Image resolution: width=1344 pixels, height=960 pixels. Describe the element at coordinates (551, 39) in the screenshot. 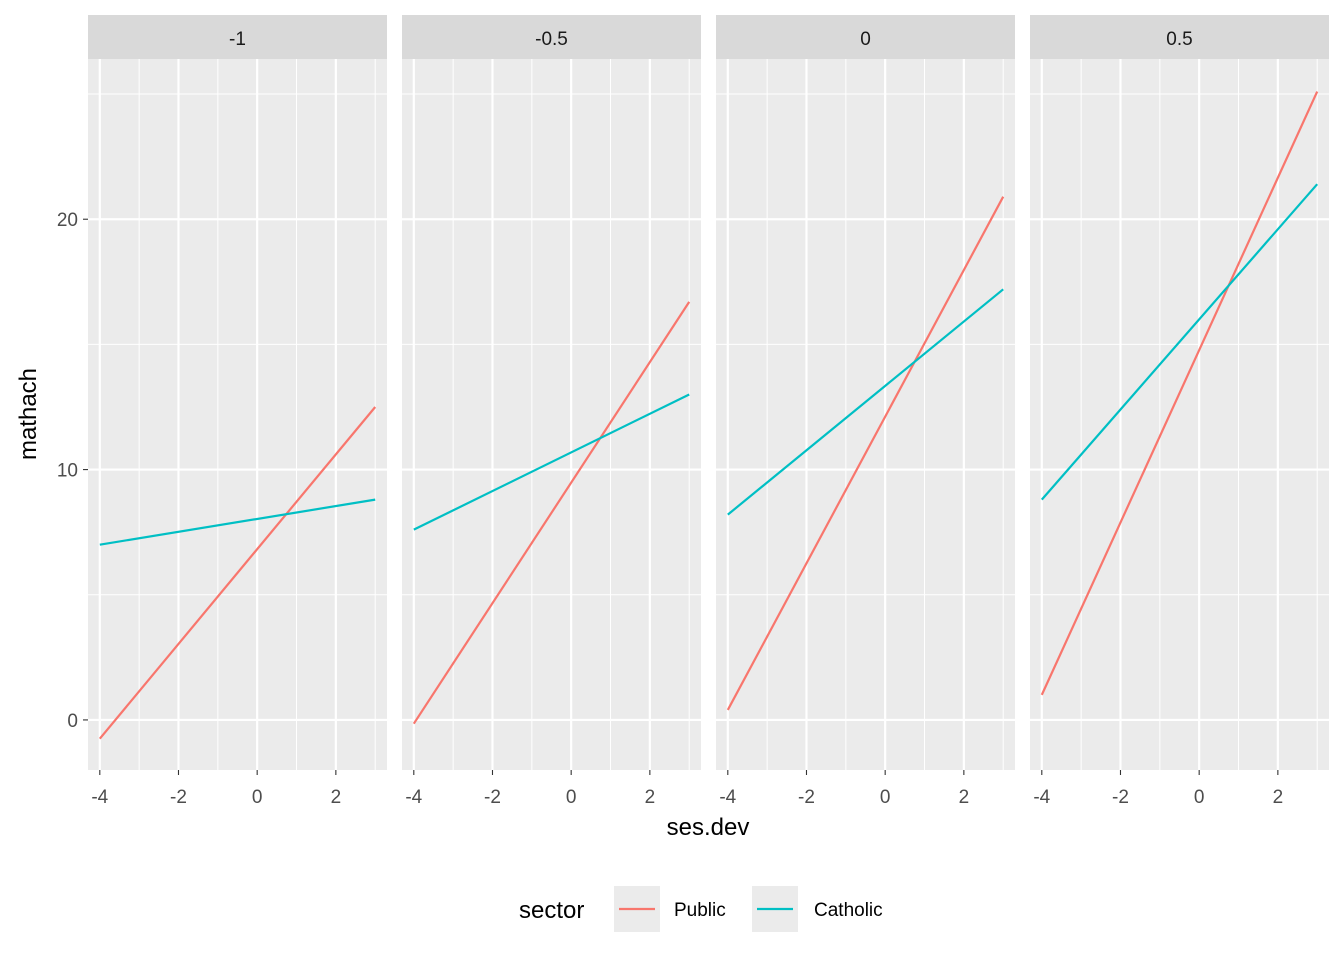

I see `facet-strip-label: -0.5` at that location.